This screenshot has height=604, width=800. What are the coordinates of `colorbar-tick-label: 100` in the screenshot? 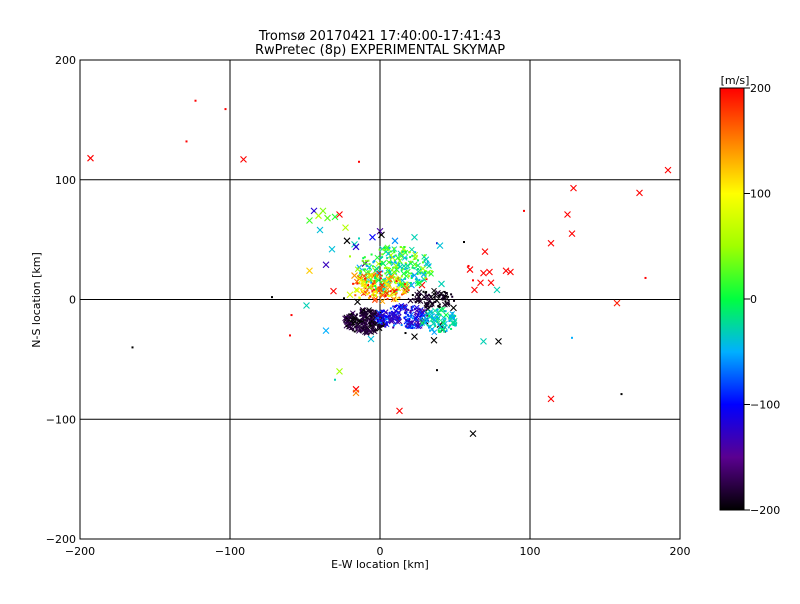 It's located at (760, 194).